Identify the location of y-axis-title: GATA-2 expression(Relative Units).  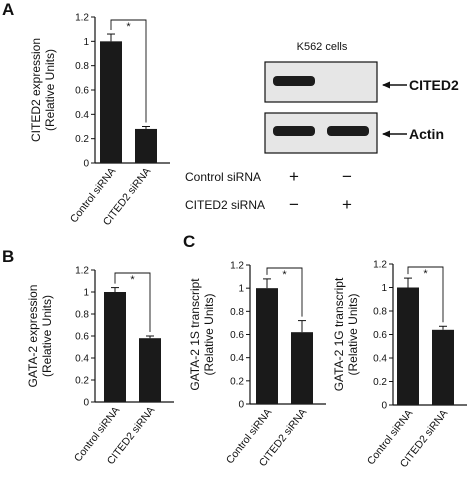
(40, 336).